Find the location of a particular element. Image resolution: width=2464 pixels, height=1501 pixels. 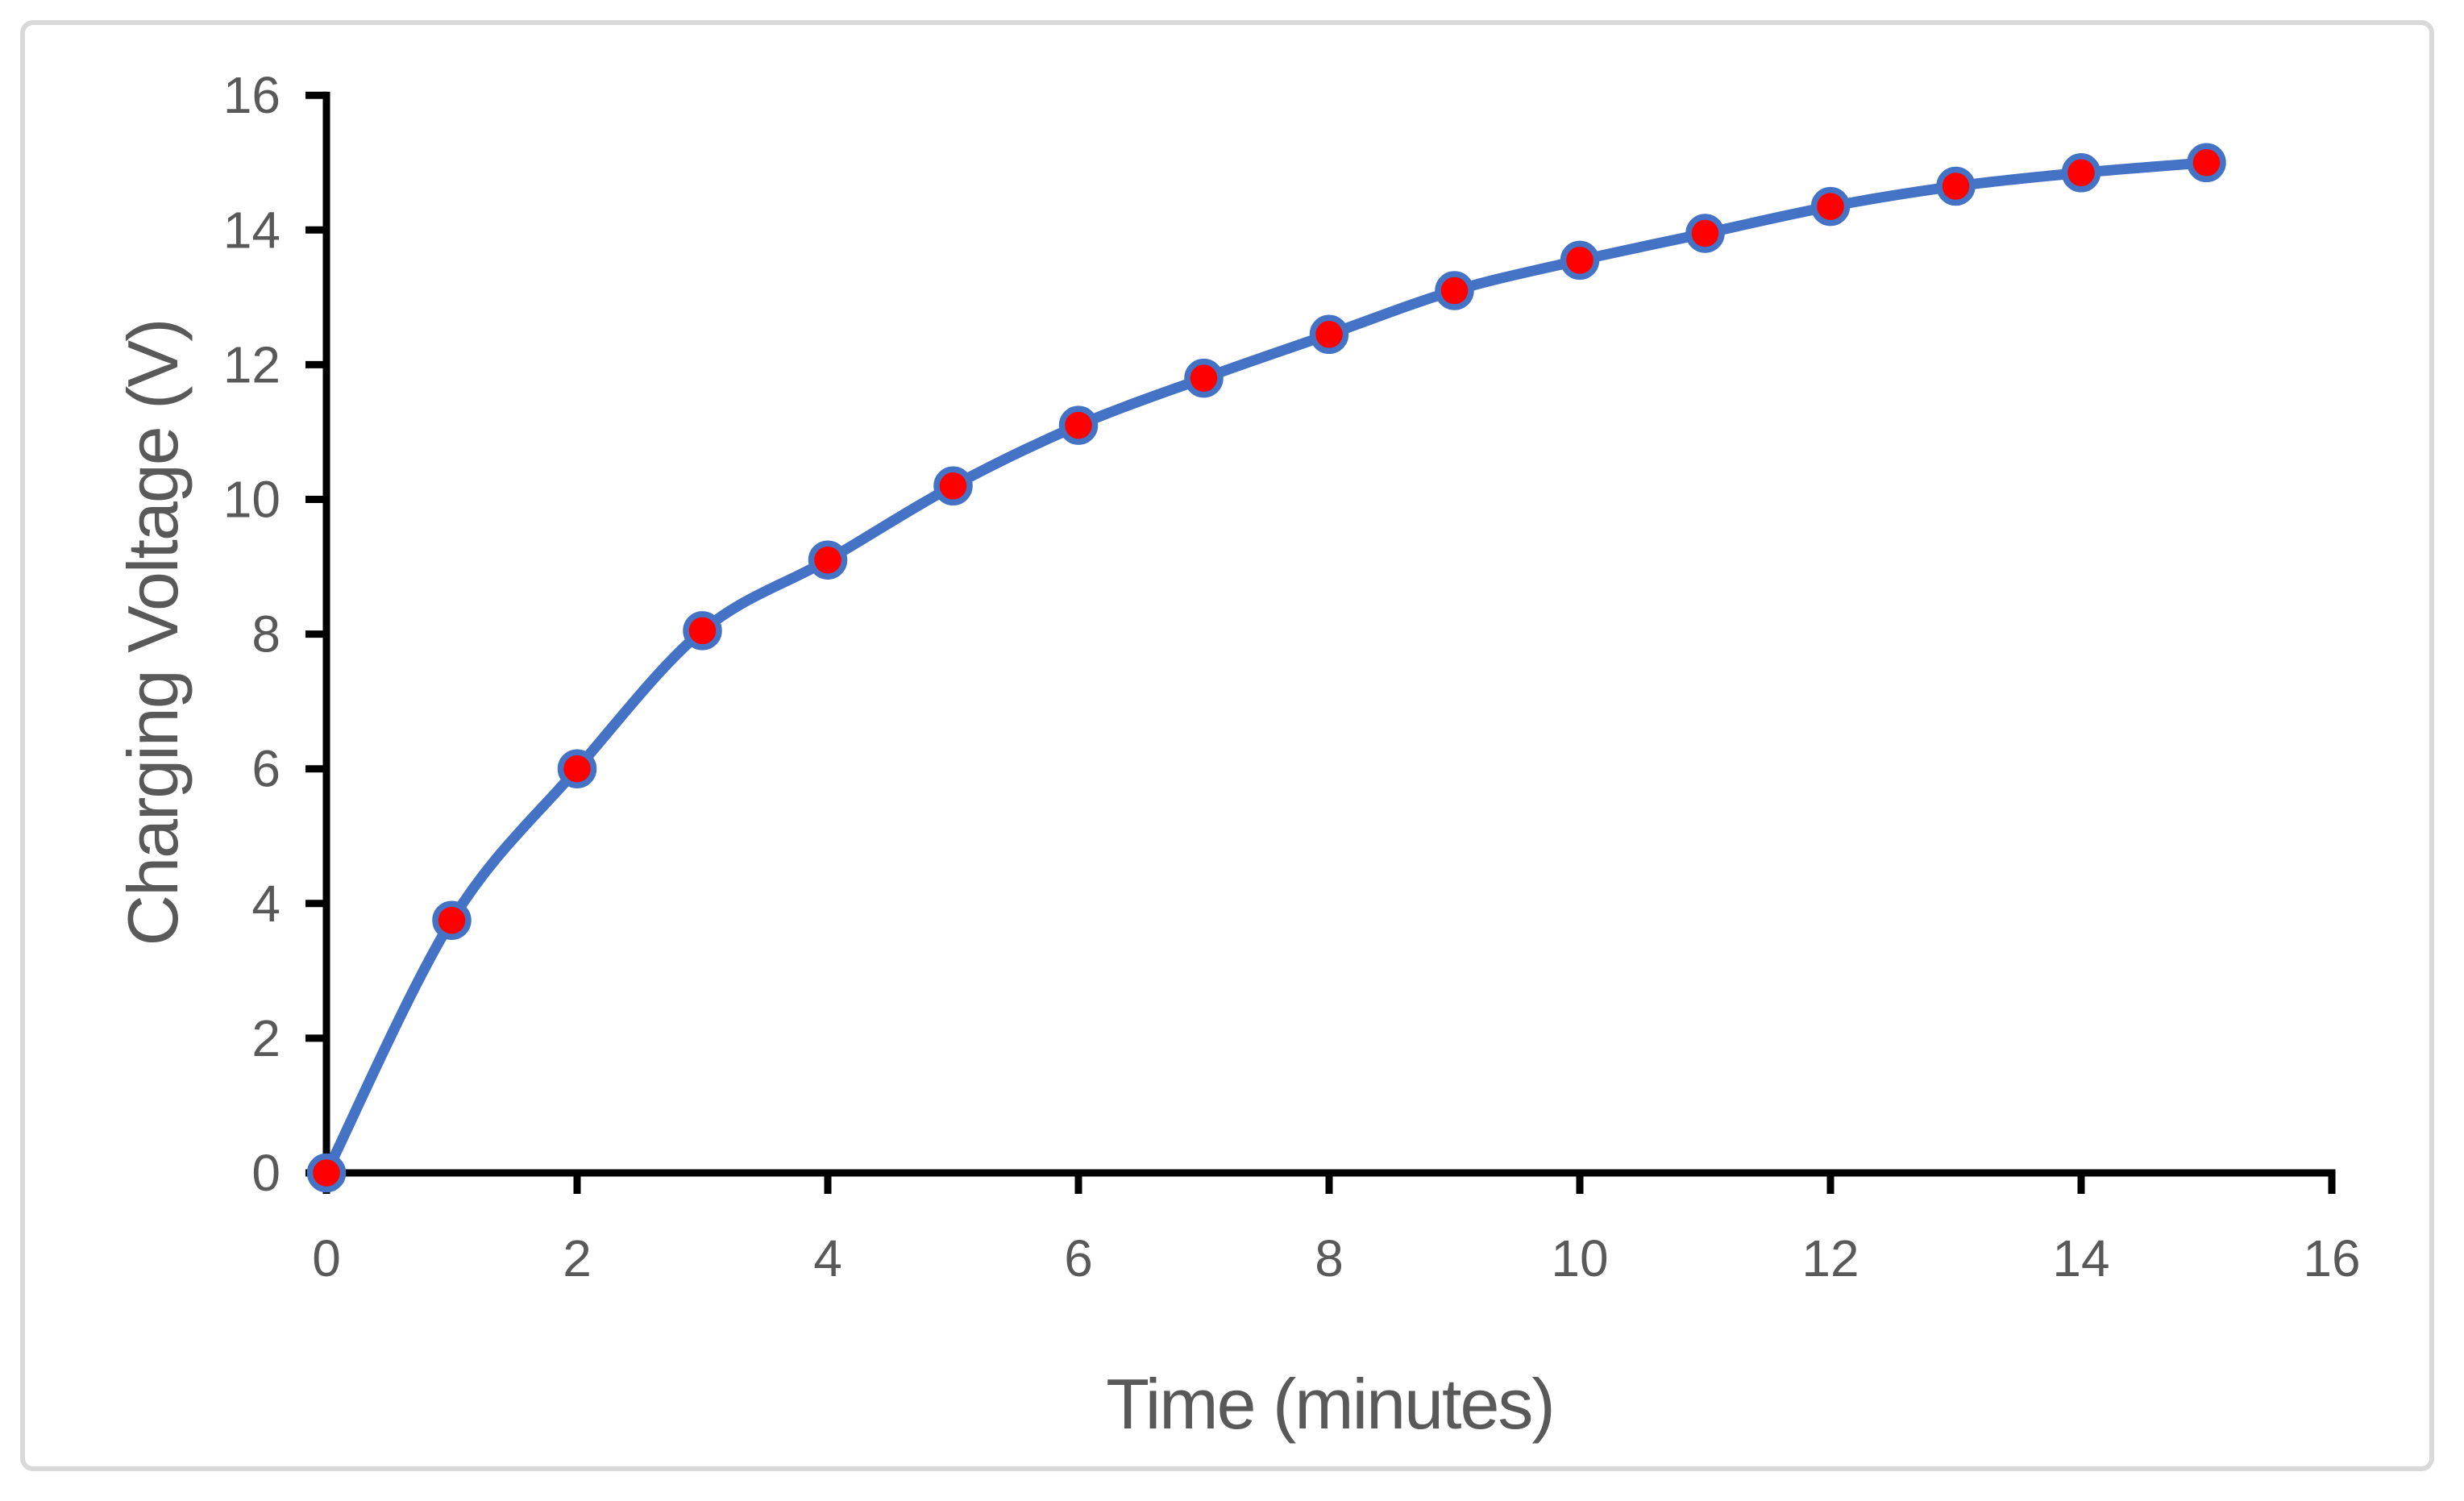

y-tick-label: 12 is located at coordinates (251, 364).